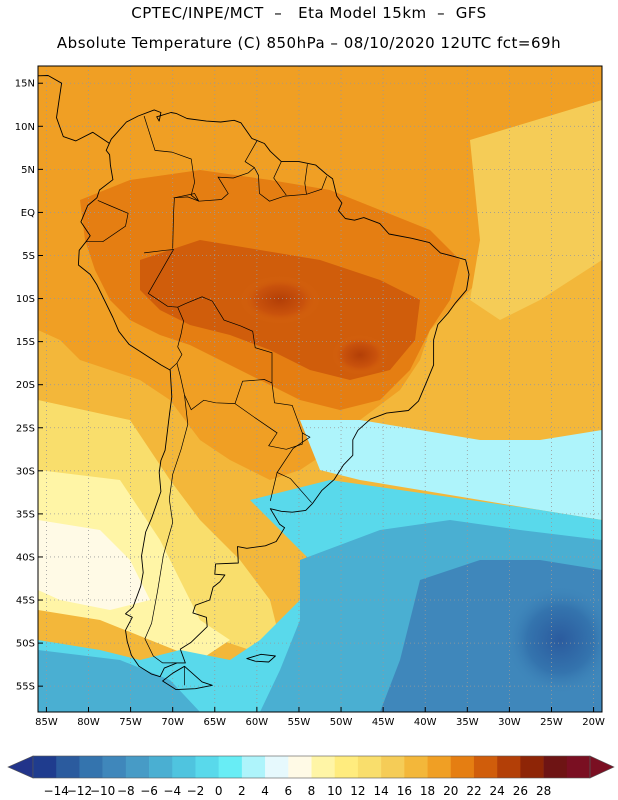 The height and width of the screenshot is (800, 618). What do you see at coordinates (509, 722) in the screenshot?
I see `lon-tick-label: 30W` at bounding box center [509, 722].